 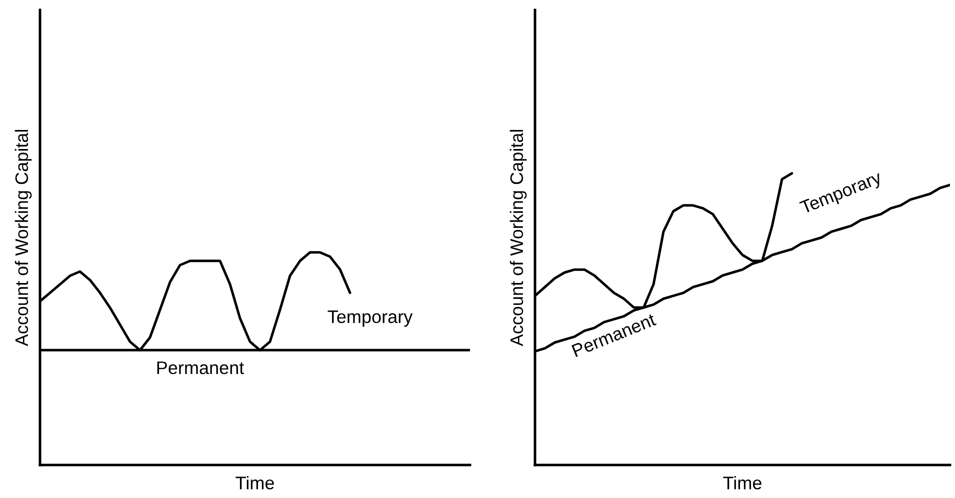 I want to click on series-label: Permanent, so click(x=200, y=368).